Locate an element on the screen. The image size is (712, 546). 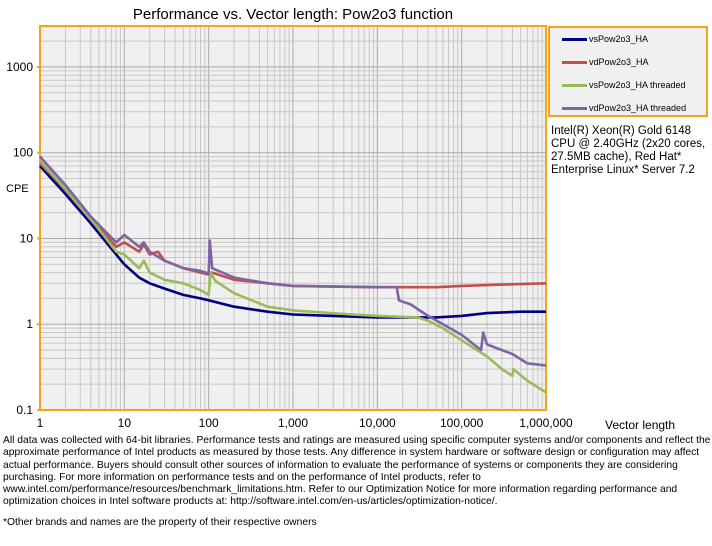
x-tick-label: 1,000,000 is located at coordinates (546, 423).